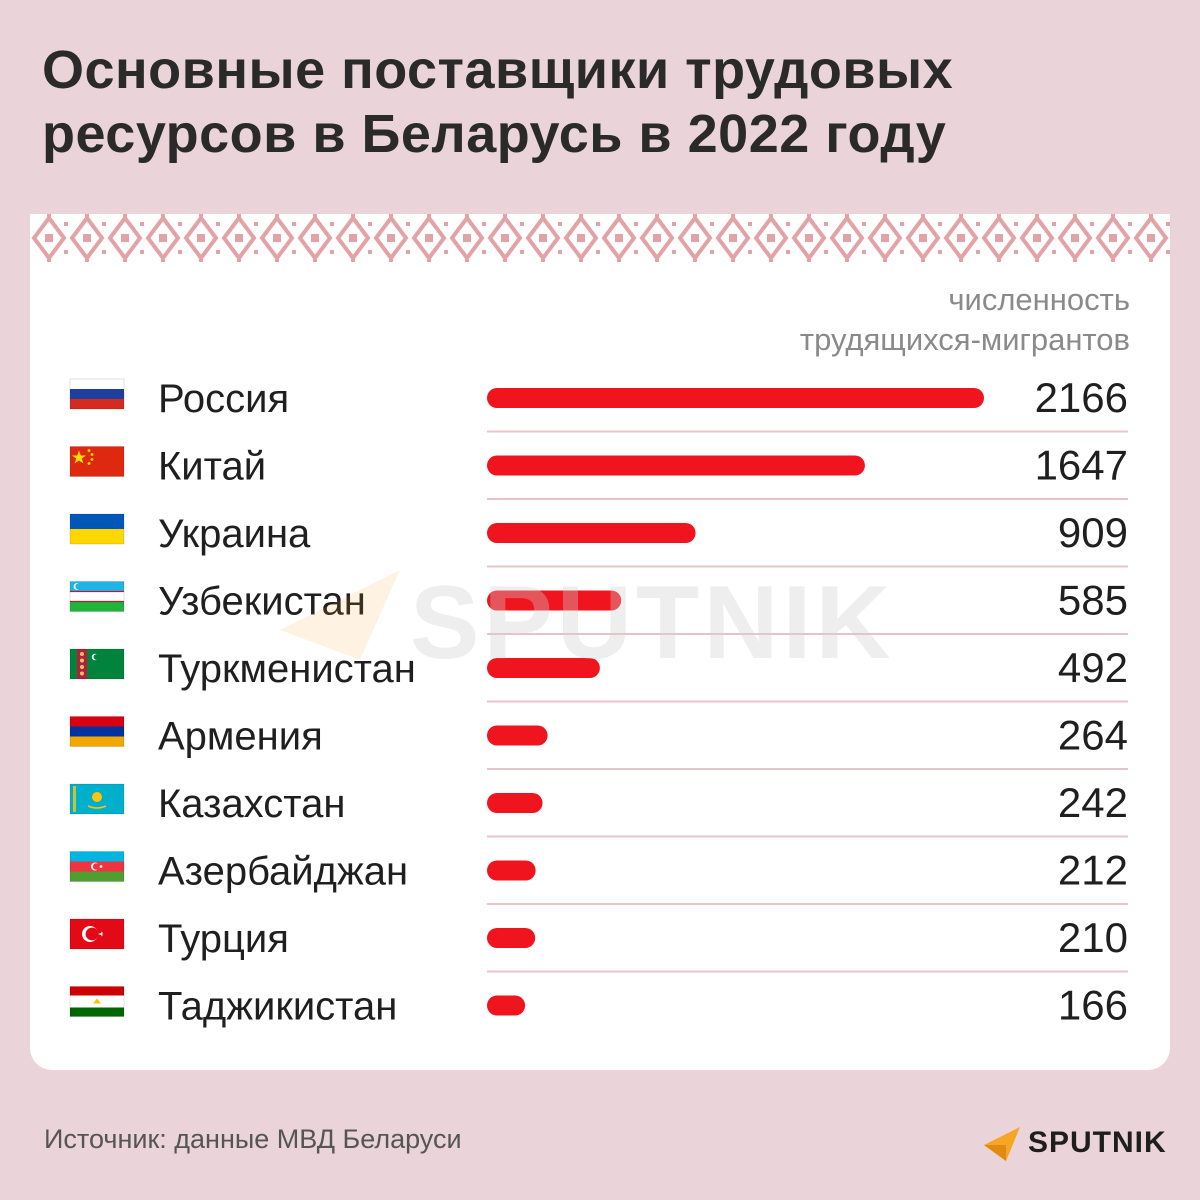  What do you see at coordinates (212, 467) in the screenshot?
I see `category-label: Китай` at bounding box center [212, 467].